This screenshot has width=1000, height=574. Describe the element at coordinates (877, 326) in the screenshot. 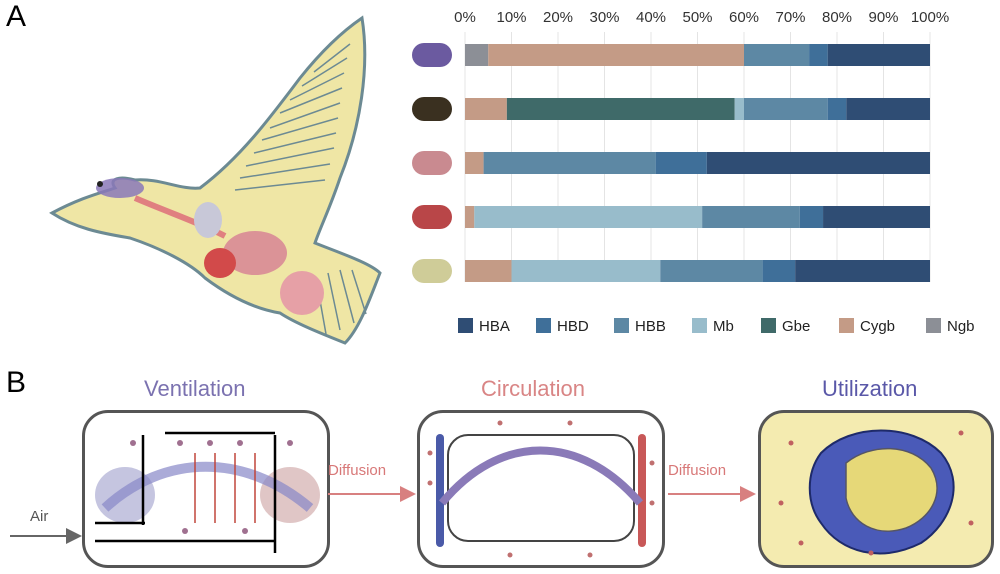

I see `legend-label: Cygb` at that location.